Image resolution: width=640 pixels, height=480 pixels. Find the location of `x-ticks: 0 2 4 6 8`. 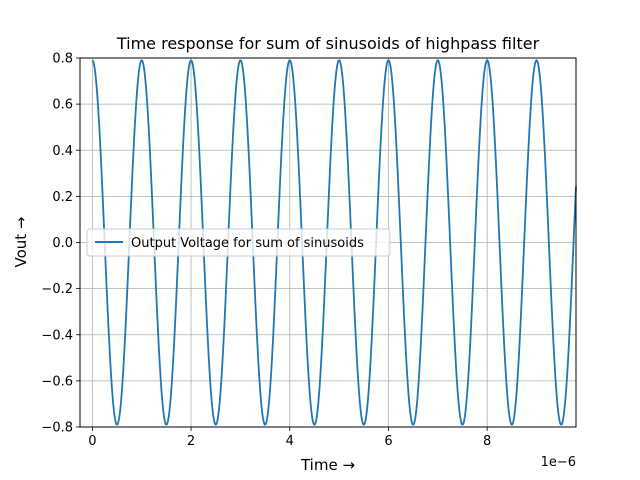

x-ticks: 0 2 4 6 8 is located at coordinates (289, 438).